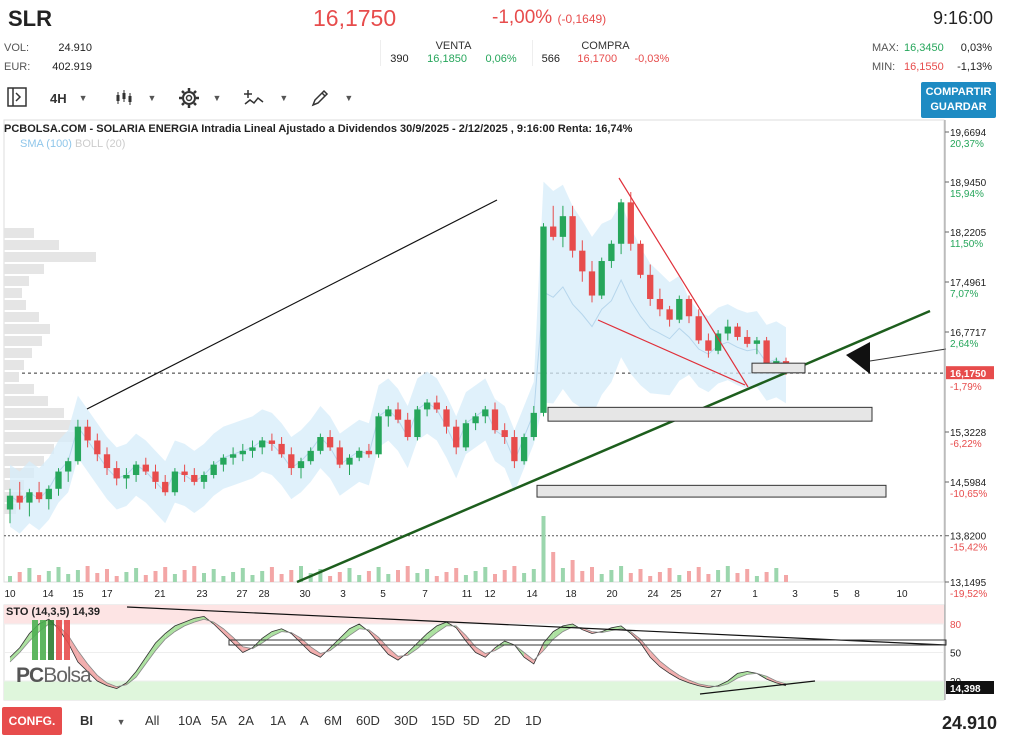 Image resolution: width=1011 pixels, height=743 pixels. Describe the element at coordinates (152, 720) in the screenshot. I see `period-all: All` at that location.